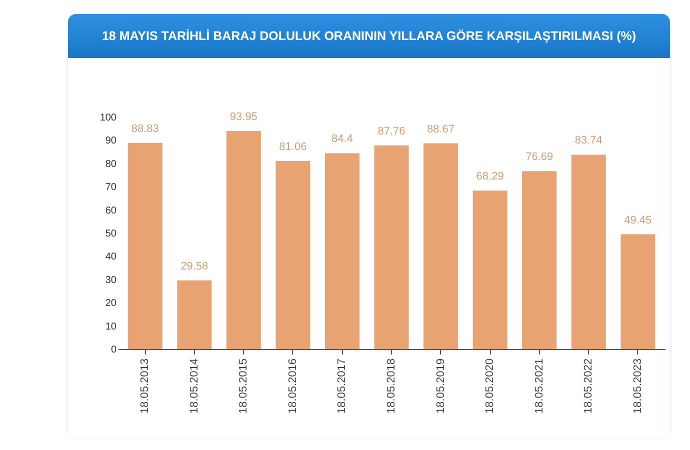 Image resolution: width=690 pixels, height=450 pixels. What do you see at coordinates (111, 164) in the screenshot?
I see `y-tick-label: 80` at bounding box center [111, 164].